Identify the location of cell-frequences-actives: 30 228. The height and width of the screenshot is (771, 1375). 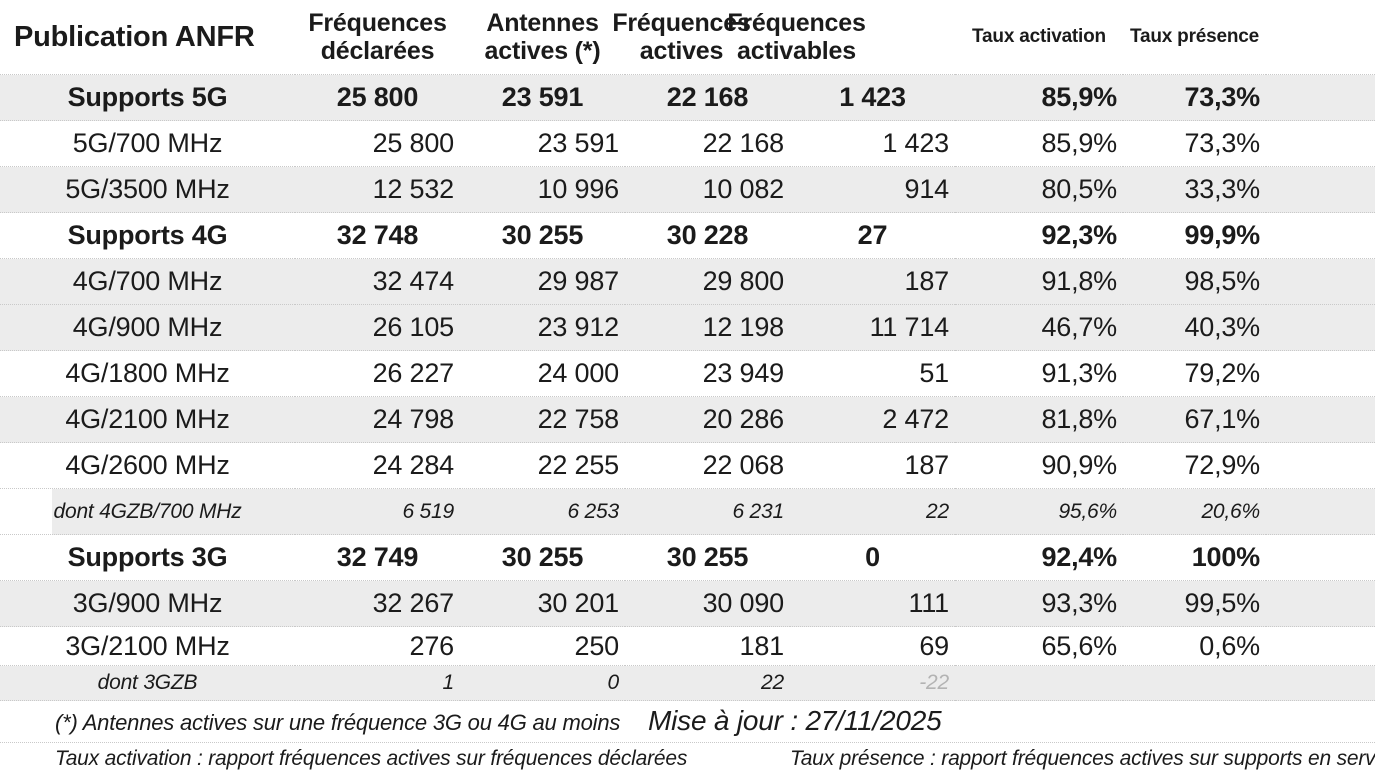
(707, 235).